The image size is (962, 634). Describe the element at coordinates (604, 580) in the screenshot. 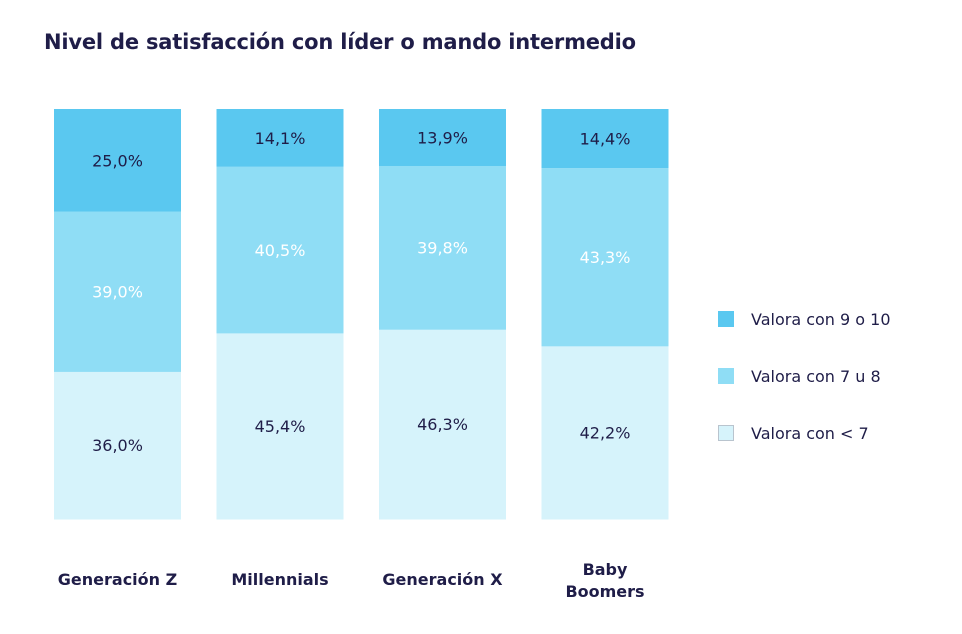

I see `category-label-baby-boomers: Baby Boomers` at that location.